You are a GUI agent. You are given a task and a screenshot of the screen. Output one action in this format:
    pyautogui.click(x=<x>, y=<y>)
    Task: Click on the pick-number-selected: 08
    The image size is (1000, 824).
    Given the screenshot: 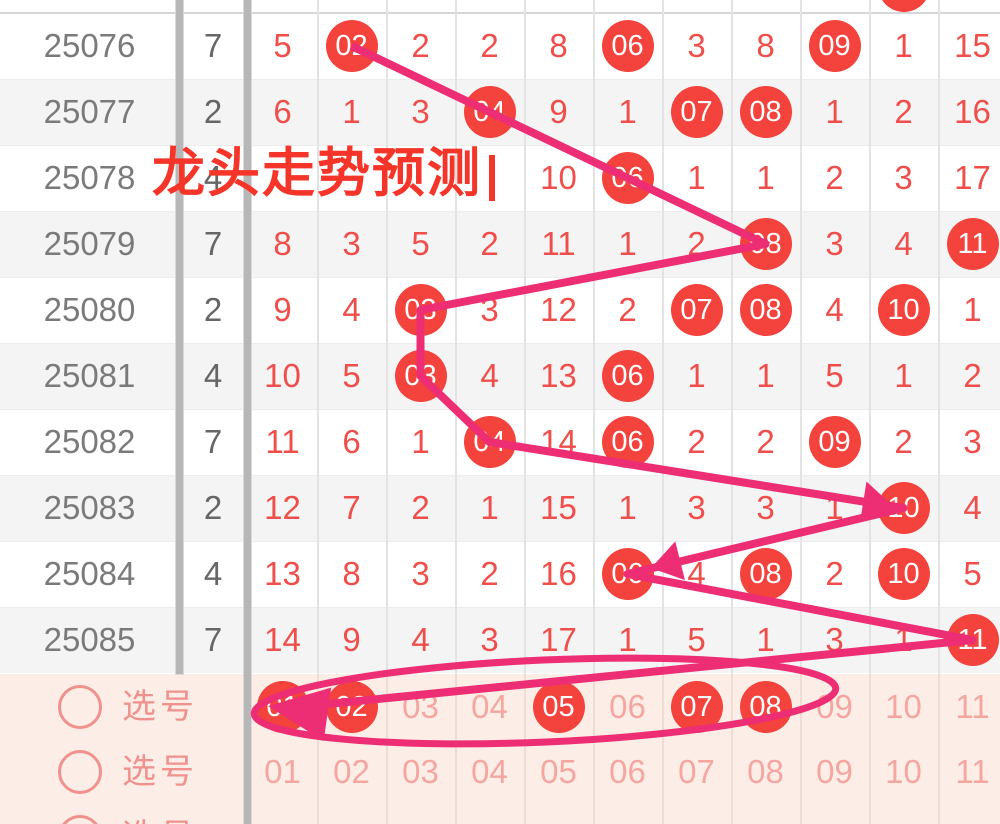 What is the action you would take?
    pyautogui.click(x=765, y=706)
    